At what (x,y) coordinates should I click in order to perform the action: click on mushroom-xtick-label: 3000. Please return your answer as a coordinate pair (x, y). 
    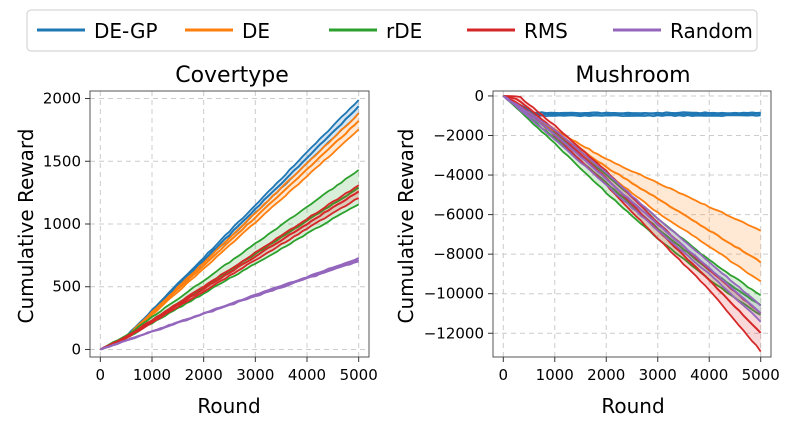
    Looking at the image, I should click on (658, 375).